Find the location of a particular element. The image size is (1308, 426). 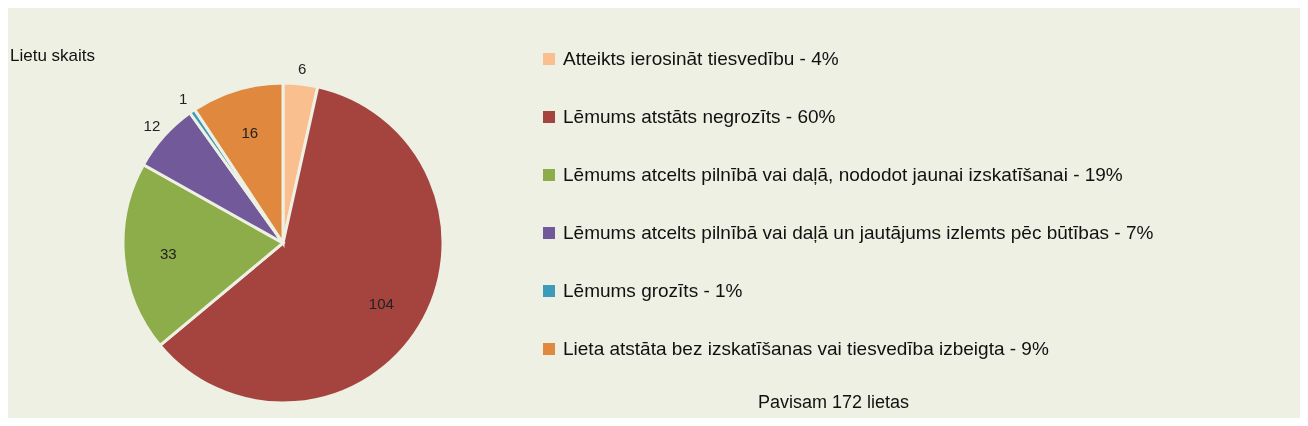

legend-label: Lēmums atstāts negrozīts - 60% is located at coordinates (699, 117).